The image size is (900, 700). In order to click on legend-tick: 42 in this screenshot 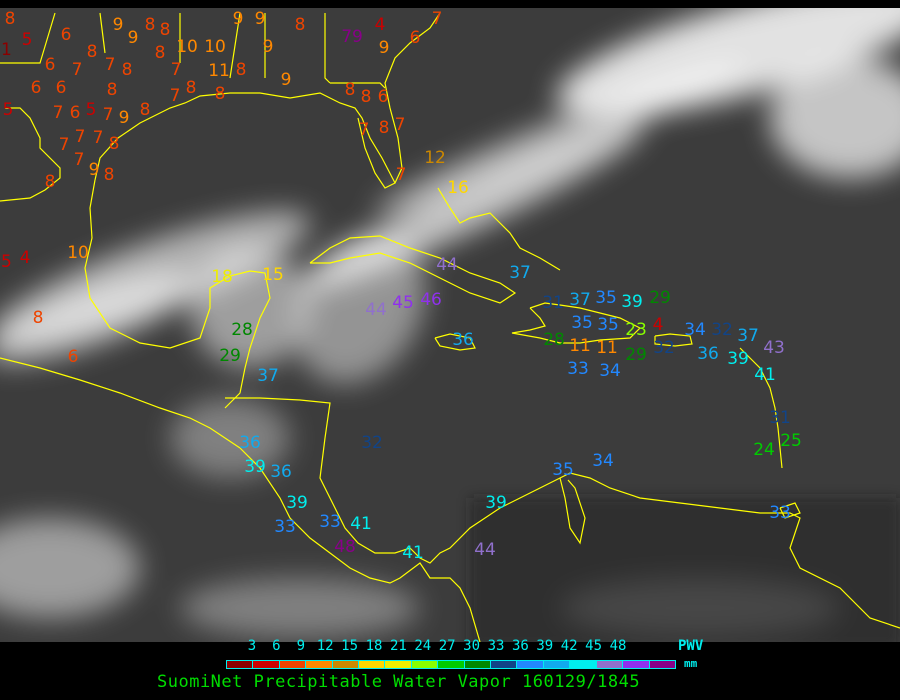, I will do `click(569, 646)`.